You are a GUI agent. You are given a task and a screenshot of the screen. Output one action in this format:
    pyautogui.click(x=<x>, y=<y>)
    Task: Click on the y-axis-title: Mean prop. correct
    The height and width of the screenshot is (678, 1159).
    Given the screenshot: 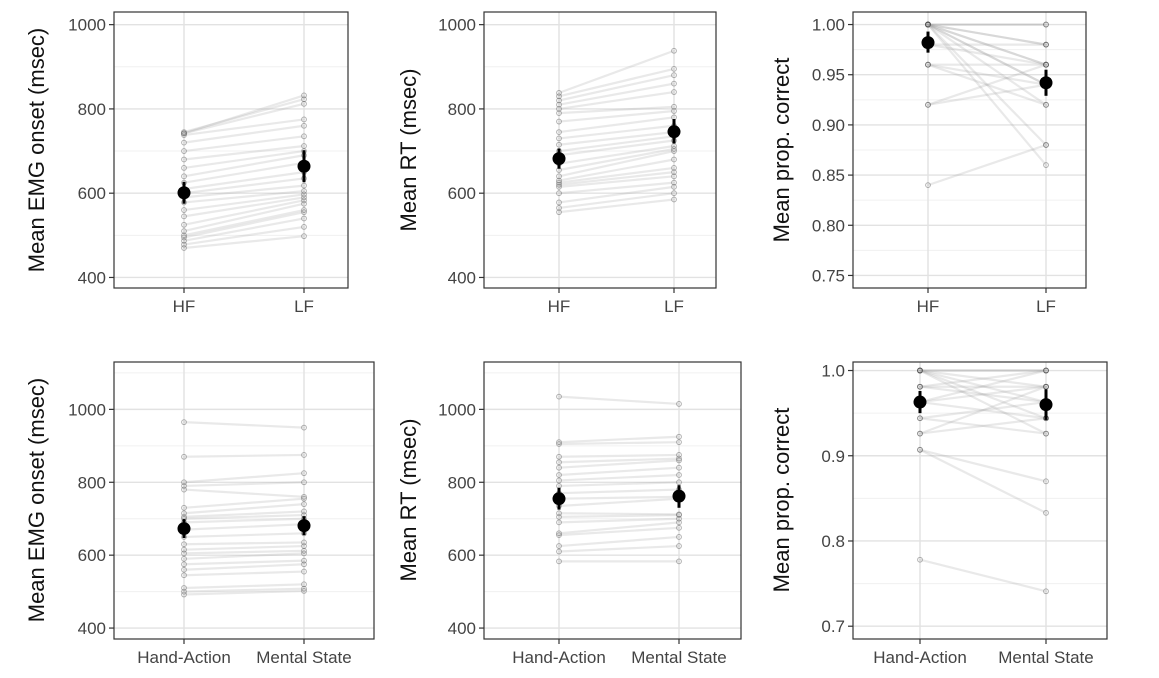 What is the action you would take?
    pyautogui.click(x=781, y=500)
    